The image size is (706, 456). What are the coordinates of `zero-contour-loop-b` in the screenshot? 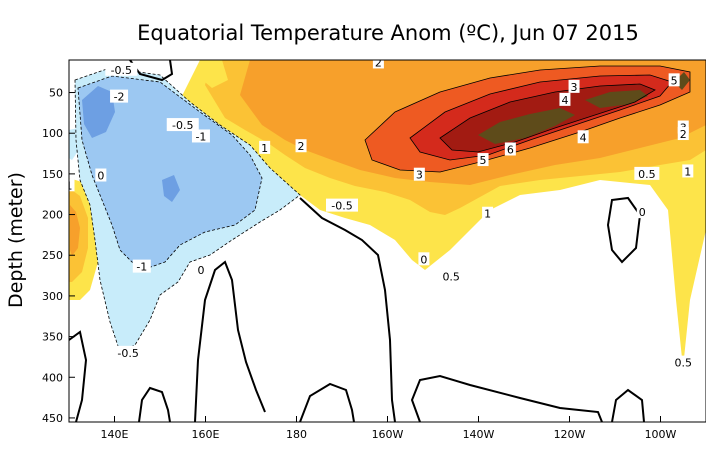 It's located at (327, 402).